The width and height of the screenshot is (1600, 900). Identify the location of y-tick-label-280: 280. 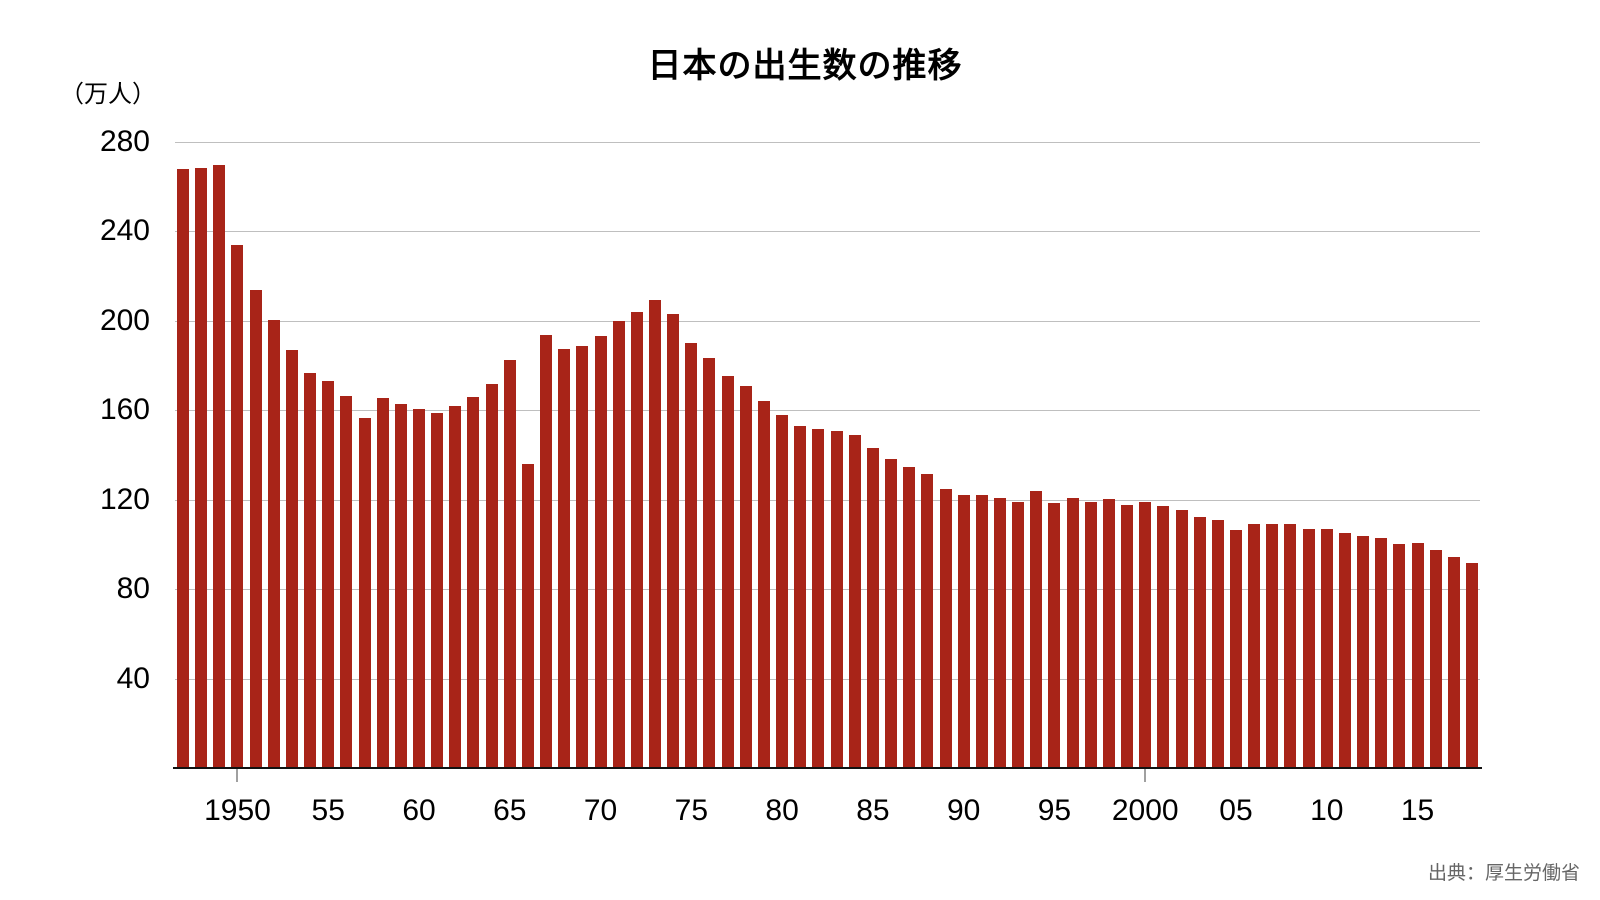
(124, 141).